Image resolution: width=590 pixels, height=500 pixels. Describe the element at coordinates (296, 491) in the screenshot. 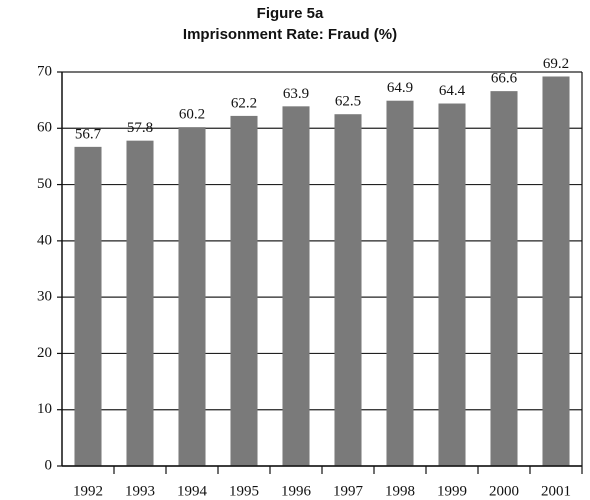

I see `x-tick-label: 1996` at that location.